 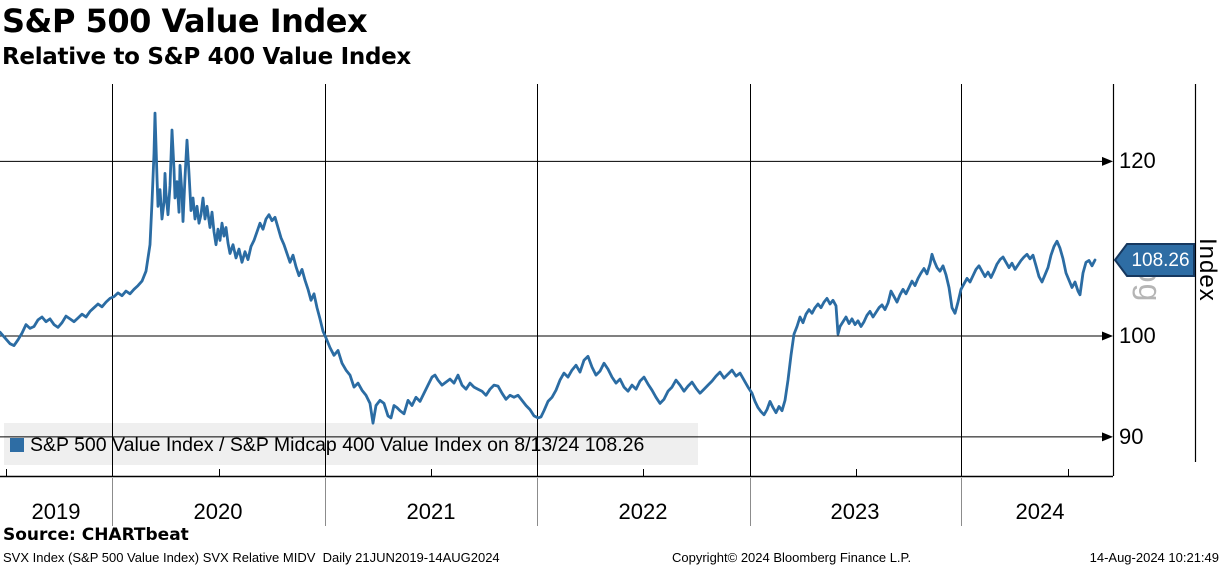 What do you see at coordinates (1131, 436) in the screenshot?
I see `y-tick-label: 90` at bounding box center [1131, 436].